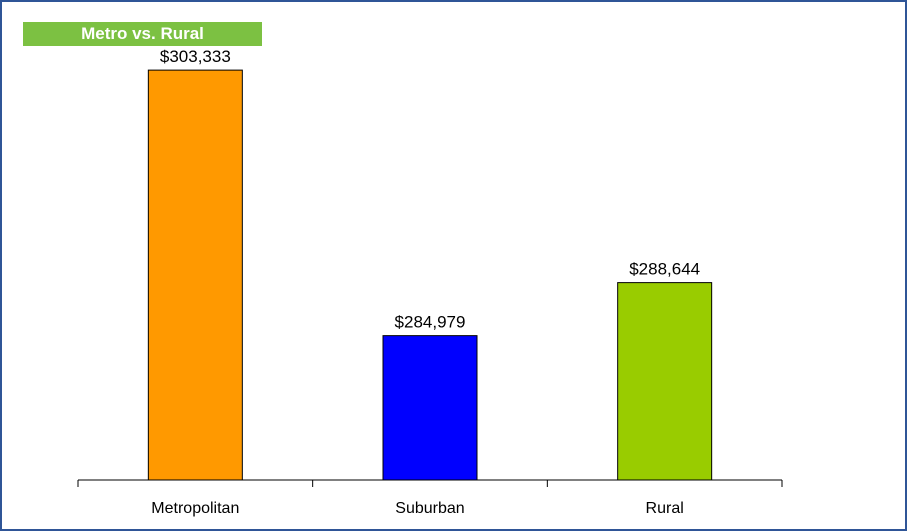 The width and height of the screenshot is (907, 531). Describe the element at coordinates (665, 508) in the screenshot. I see `x-tick-label-rural: Rural` at that location.